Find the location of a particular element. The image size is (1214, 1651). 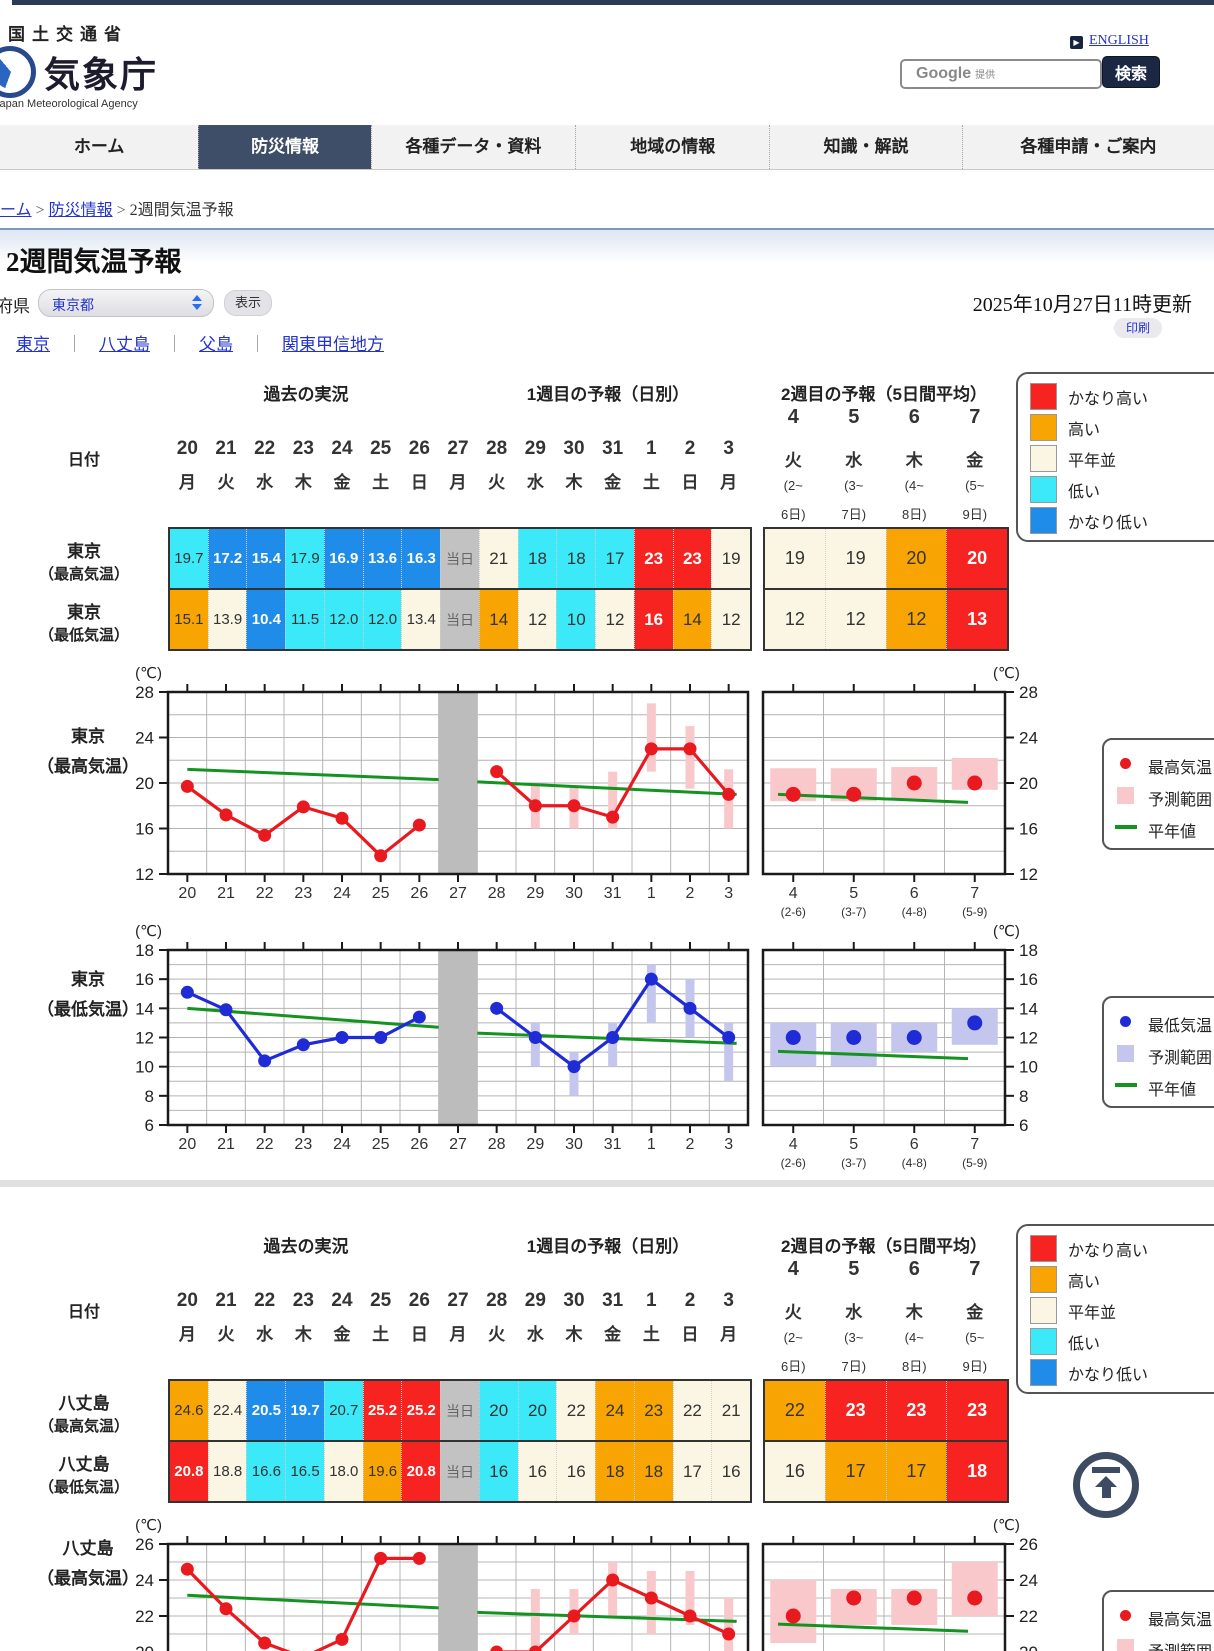

day-weekday: 日 is located at coordinates (690, 1334).